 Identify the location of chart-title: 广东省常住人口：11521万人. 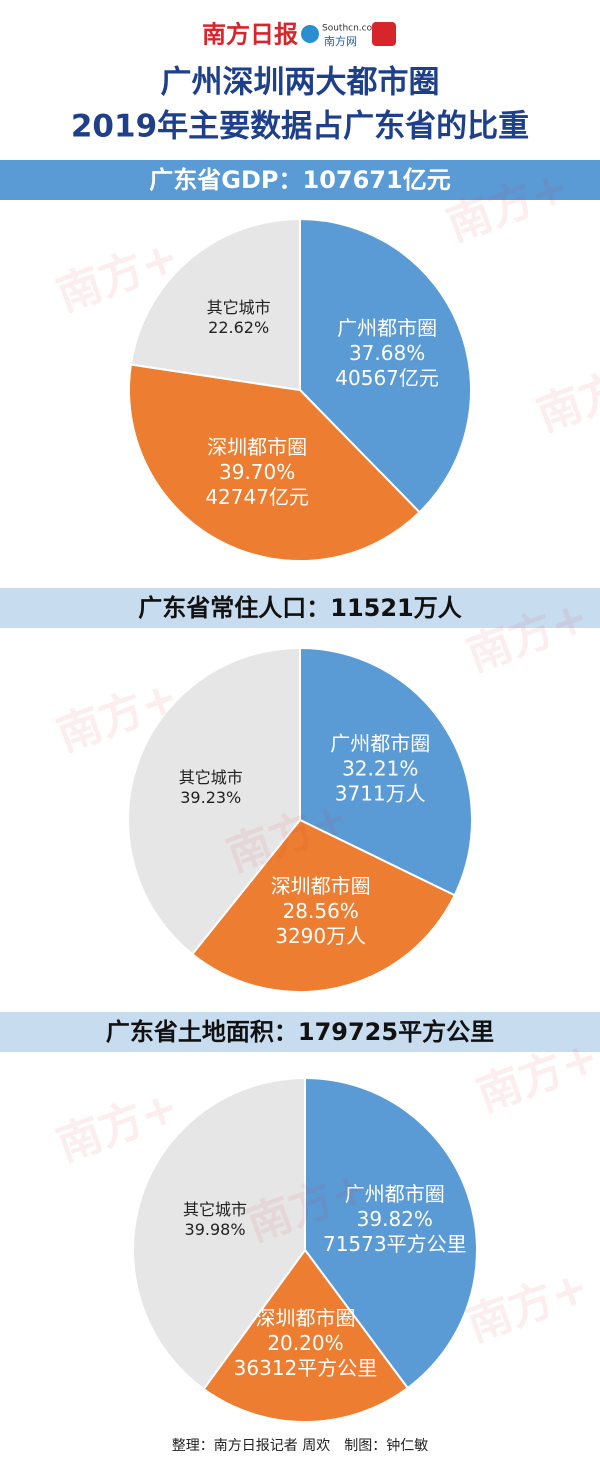
(300, 608).